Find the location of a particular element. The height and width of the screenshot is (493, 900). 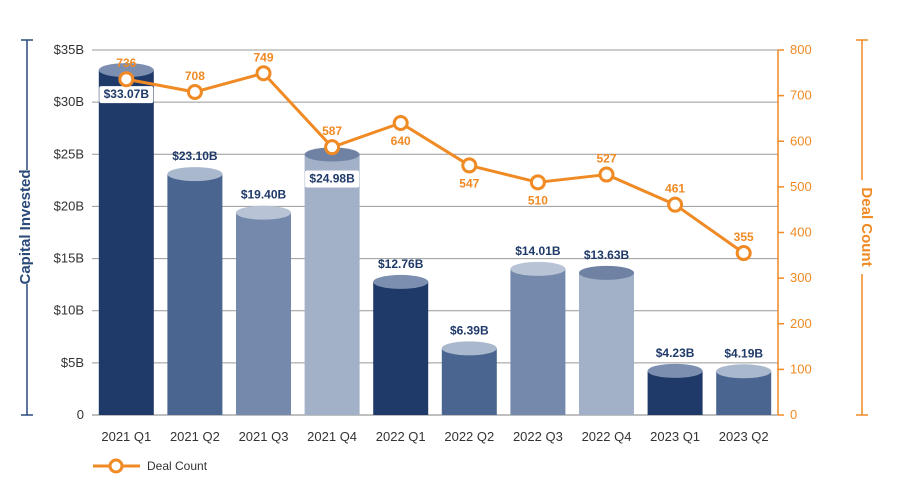

y-title-background is located at coordinates (27, 227).